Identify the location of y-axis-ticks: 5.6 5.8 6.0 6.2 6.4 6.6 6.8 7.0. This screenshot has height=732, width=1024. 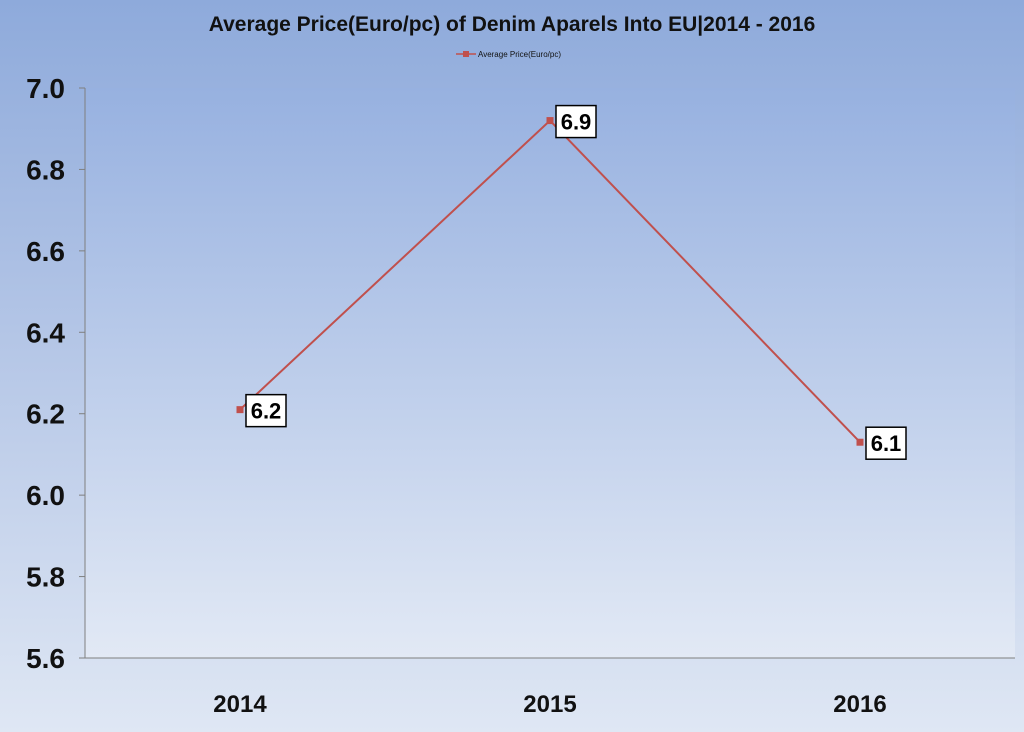
(55, 373).